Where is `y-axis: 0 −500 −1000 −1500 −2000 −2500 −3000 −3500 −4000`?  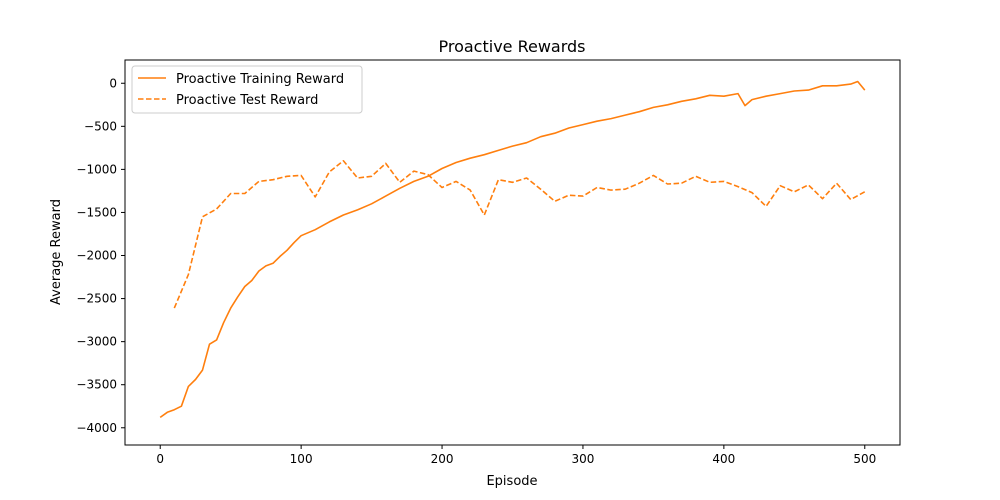
y-axis: 0 −500 −1000 −1500 −2000 −2500 −3000 −3500 −4000 is located at coordinates (100, 255).